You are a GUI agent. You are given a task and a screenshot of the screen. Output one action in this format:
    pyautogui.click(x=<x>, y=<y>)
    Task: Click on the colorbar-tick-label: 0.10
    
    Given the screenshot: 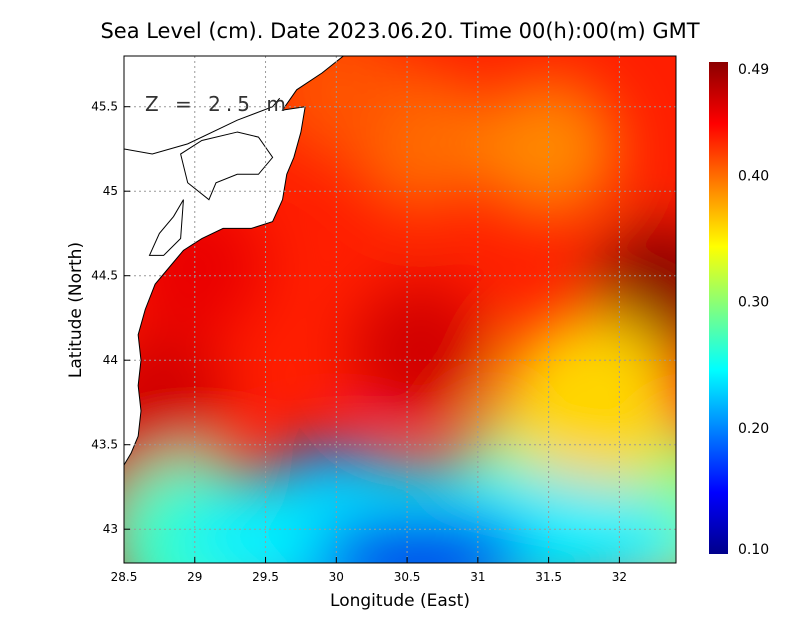 What is the action you would take?
    pyautogui.click(x=753, y=550)
    